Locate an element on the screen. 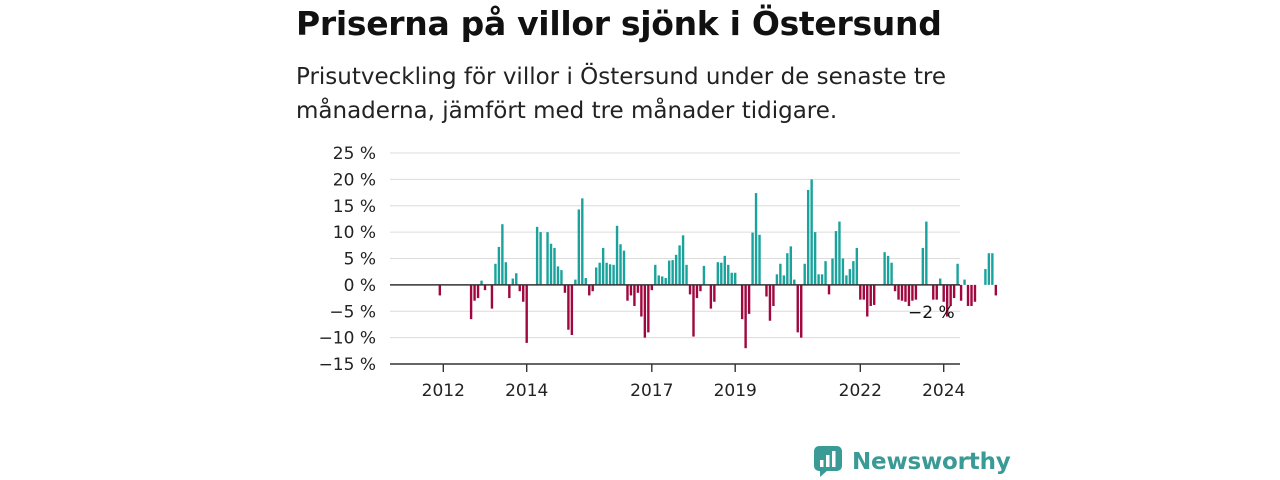 The height and width of the screenshot is (480, 1280). last-value-annotation: −2 % is located at coordinates (931, 313).